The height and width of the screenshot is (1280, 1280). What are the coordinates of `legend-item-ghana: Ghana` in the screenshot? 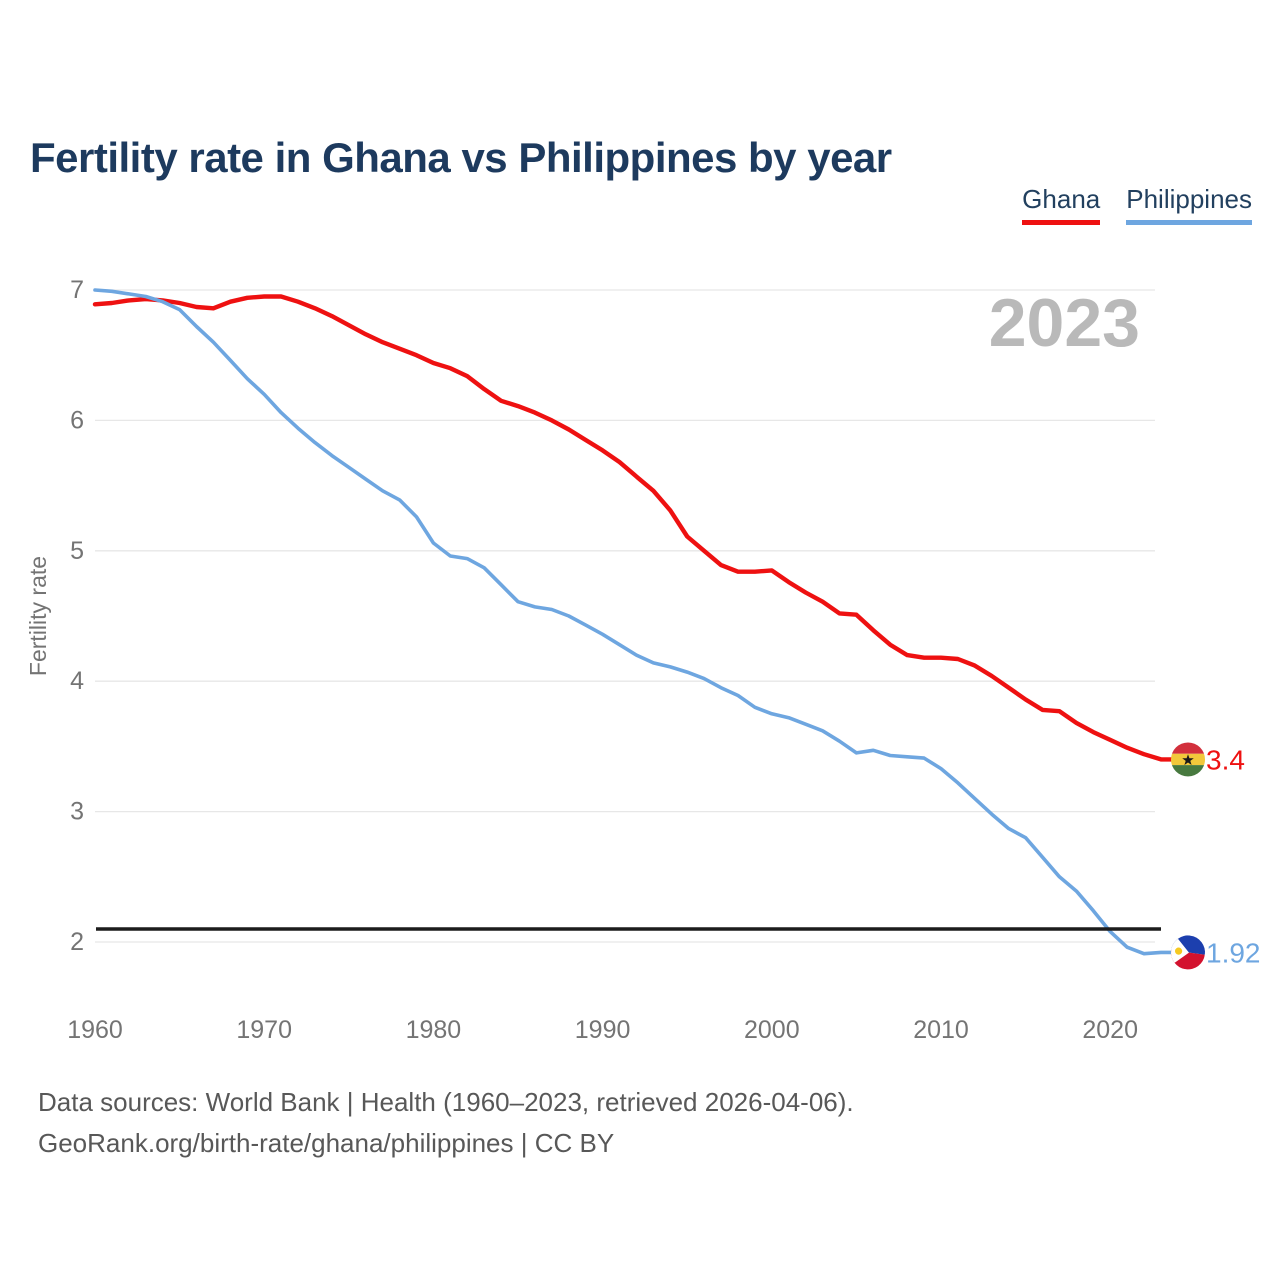 It's located at (1061, 204).